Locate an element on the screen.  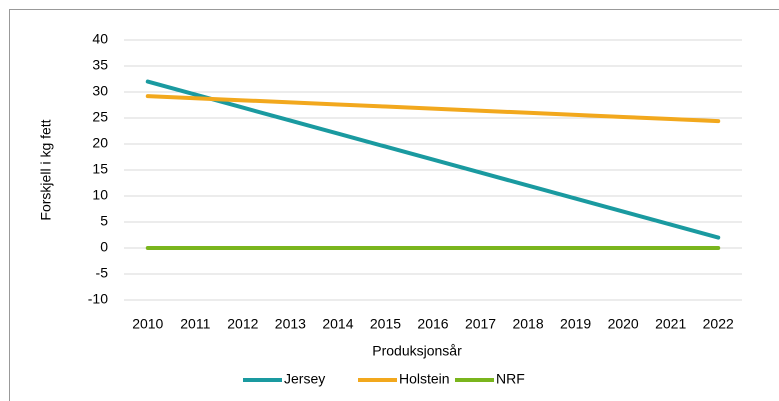
x-tick-label: 2012 is located at coordinates (242, 324).